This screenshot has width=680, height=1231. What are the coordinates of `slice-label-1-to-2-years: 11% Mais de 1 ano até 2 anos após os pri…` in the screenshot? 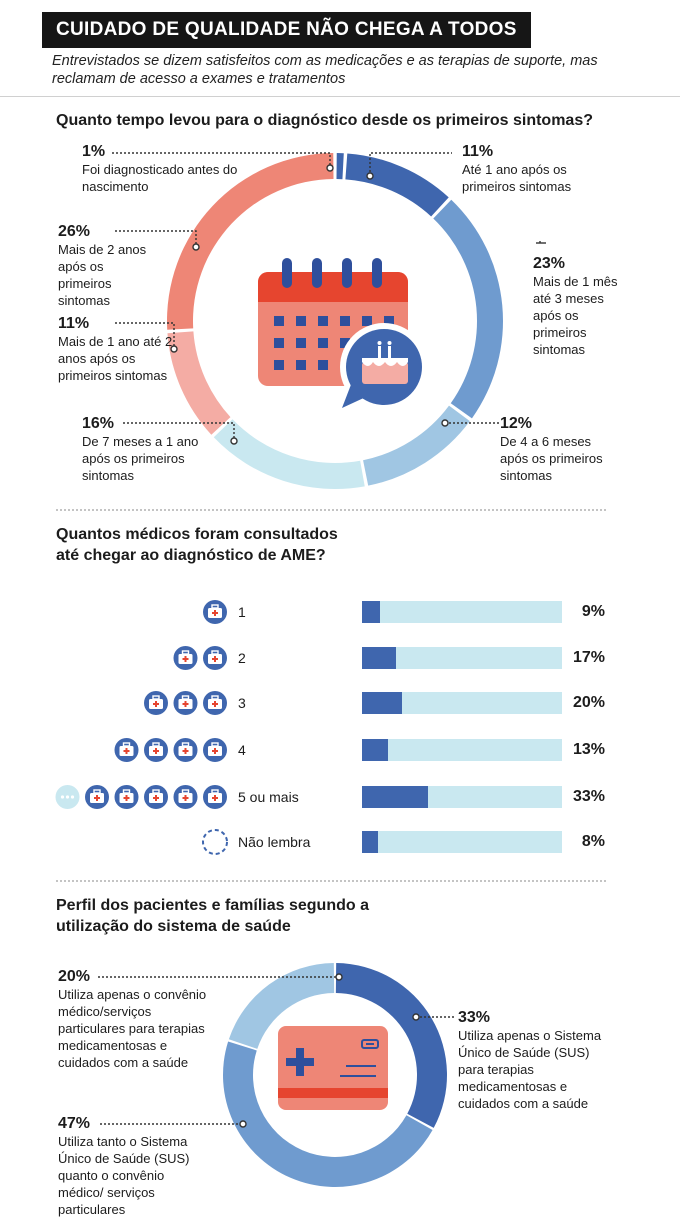 It's located at (115, 349).